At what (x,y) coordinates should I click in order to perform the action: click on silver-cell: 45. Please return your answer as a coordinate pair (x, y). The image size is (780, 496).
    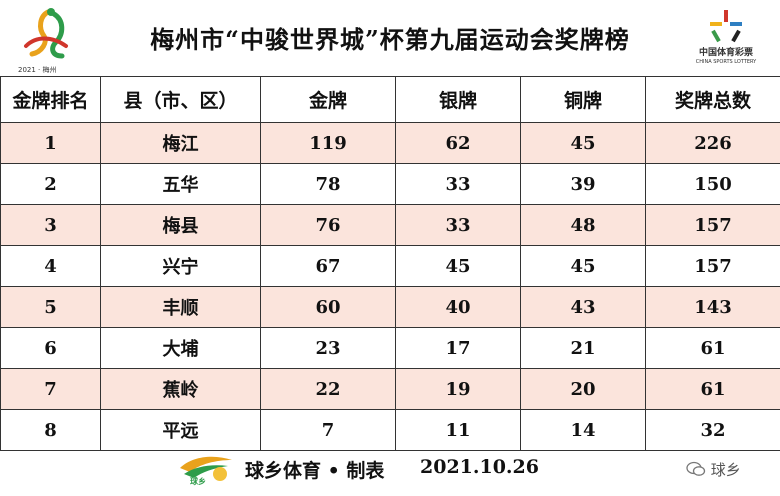
    Looking at the image, I should click on (458, 266).